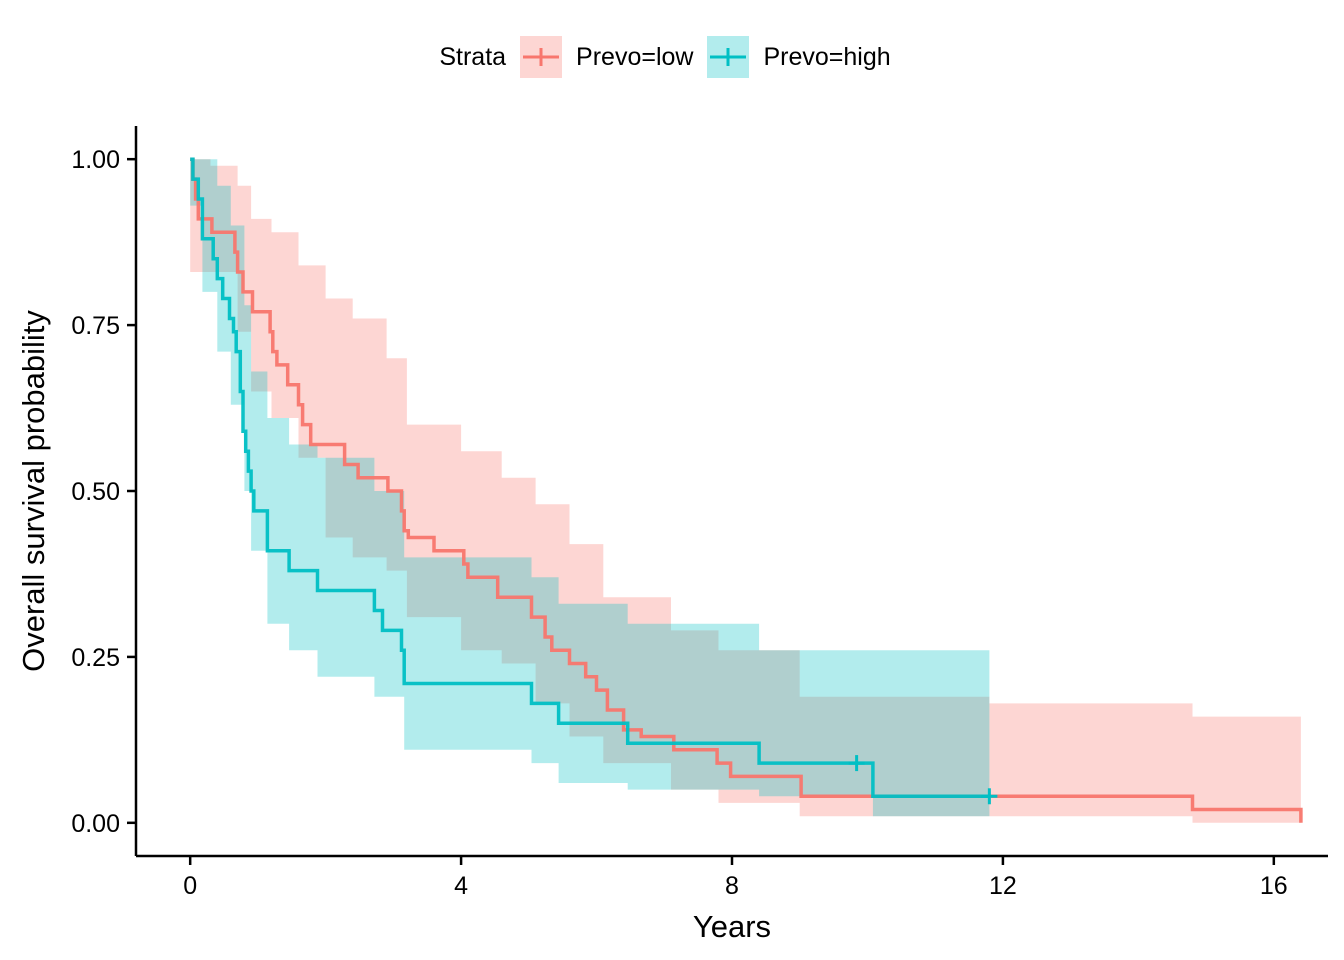 The height and width of the screenshot is (960, 1344). What do you see at coordinates (95, 160) in the screenshot?
I see `y-tick-label-4: 1.00` at bounding box center [95, 160].